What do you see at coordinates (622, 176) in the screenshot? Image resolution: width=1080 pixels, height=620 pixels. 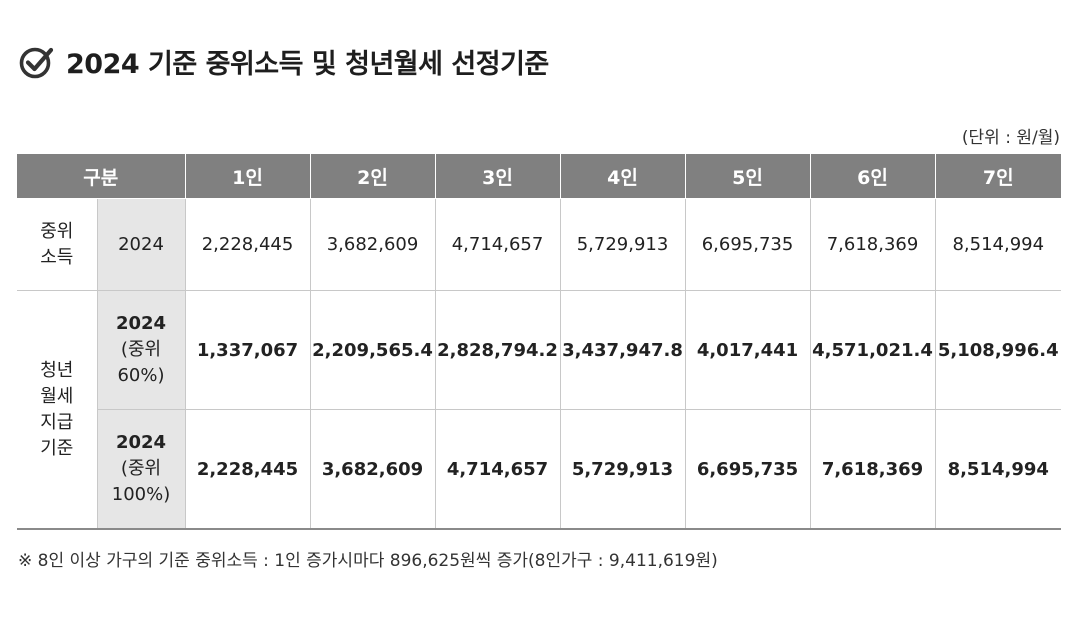 I see `header-4-person: 4인` at bounding box center [622, 176].